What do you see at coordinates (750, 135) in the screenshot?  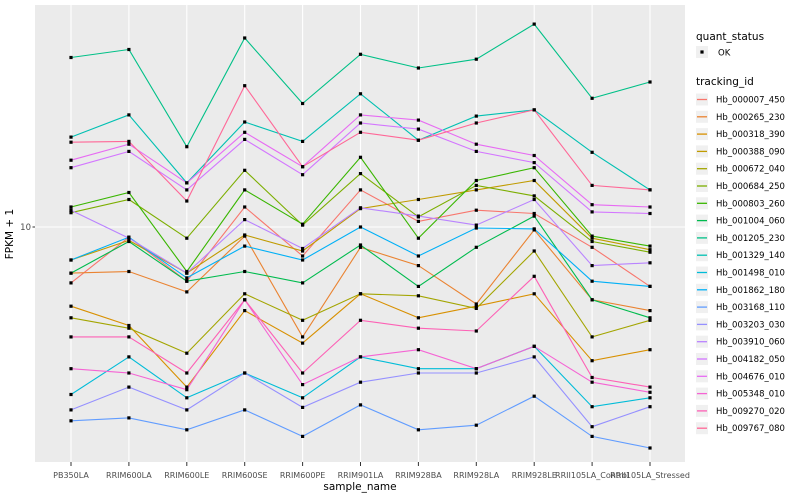 I see `legend-item-label: Hb_000318_390` at bounding box center [750, 135].